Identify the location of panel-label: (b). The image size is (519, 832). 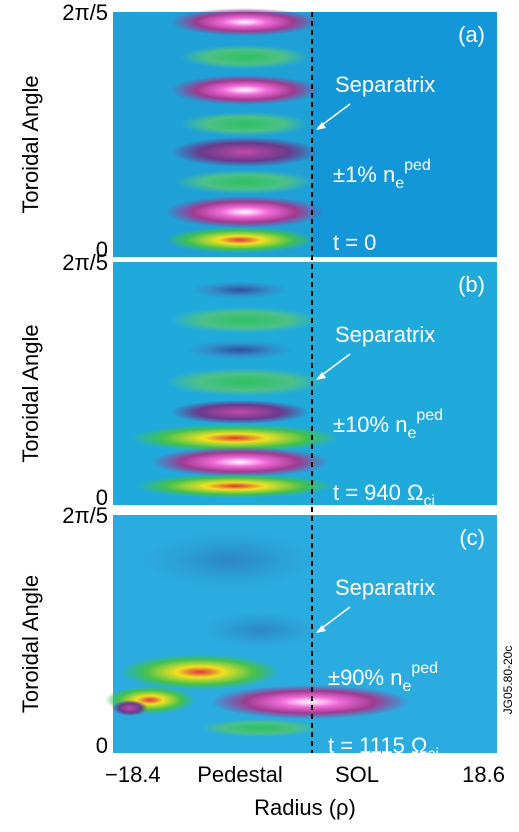
(471, 284).